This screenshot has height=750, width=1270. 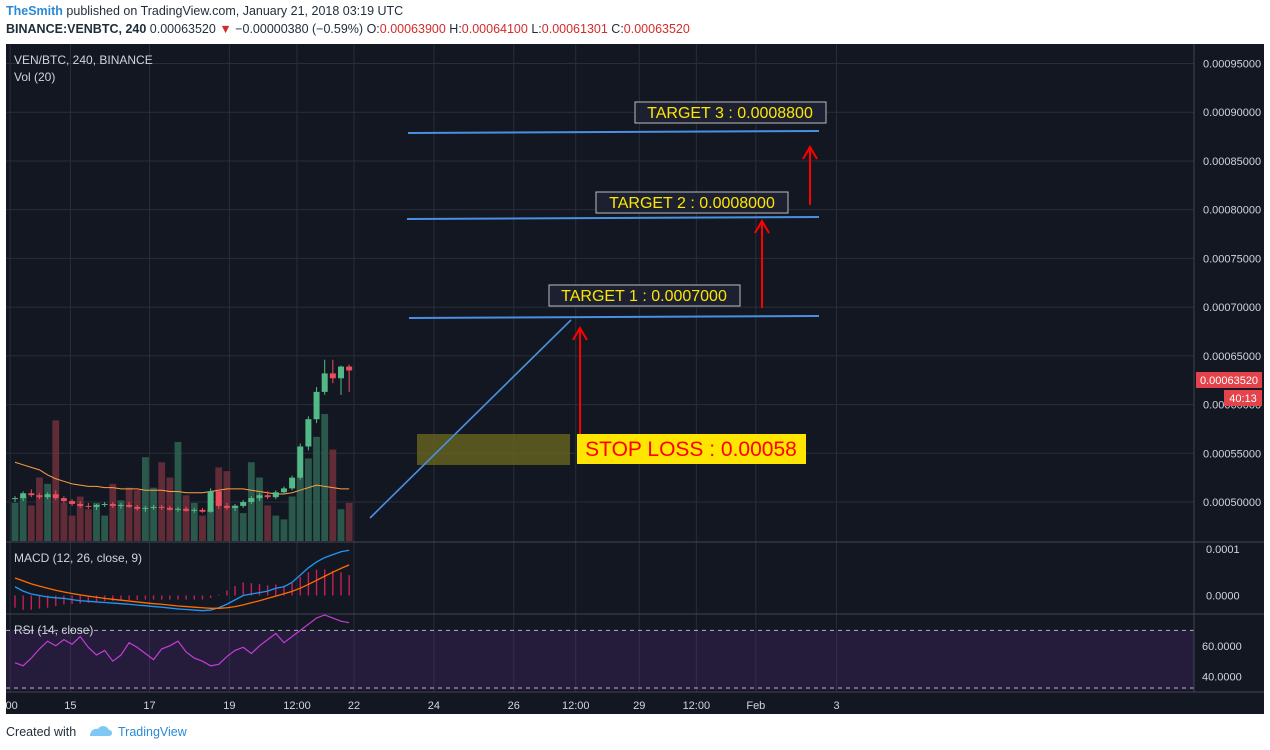 I want to click on macd-legend: MACD (12, 26, close, 9), so click(x=78, y=558).